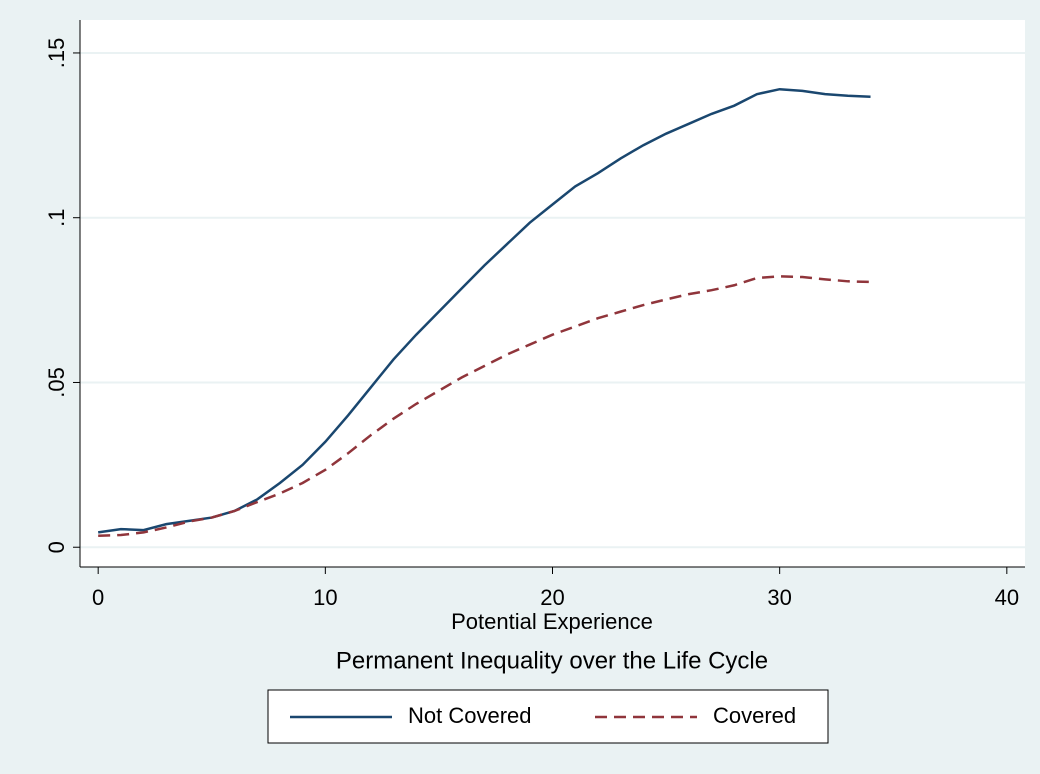 This screenshot has width=1040, height=774. Describe the element at coordinates (470, 715) in the screenshot. I see `legend-label: Not Covered` at that location.